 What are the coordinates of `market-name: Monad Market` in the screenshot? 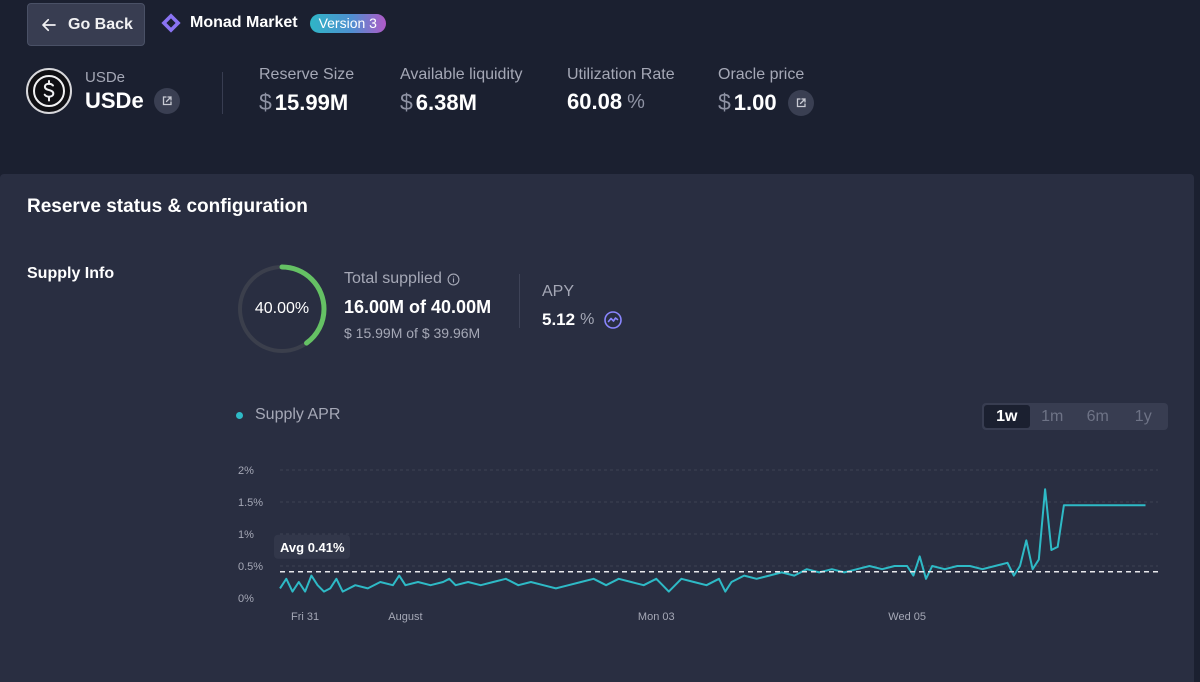 It's located at (244, 22).